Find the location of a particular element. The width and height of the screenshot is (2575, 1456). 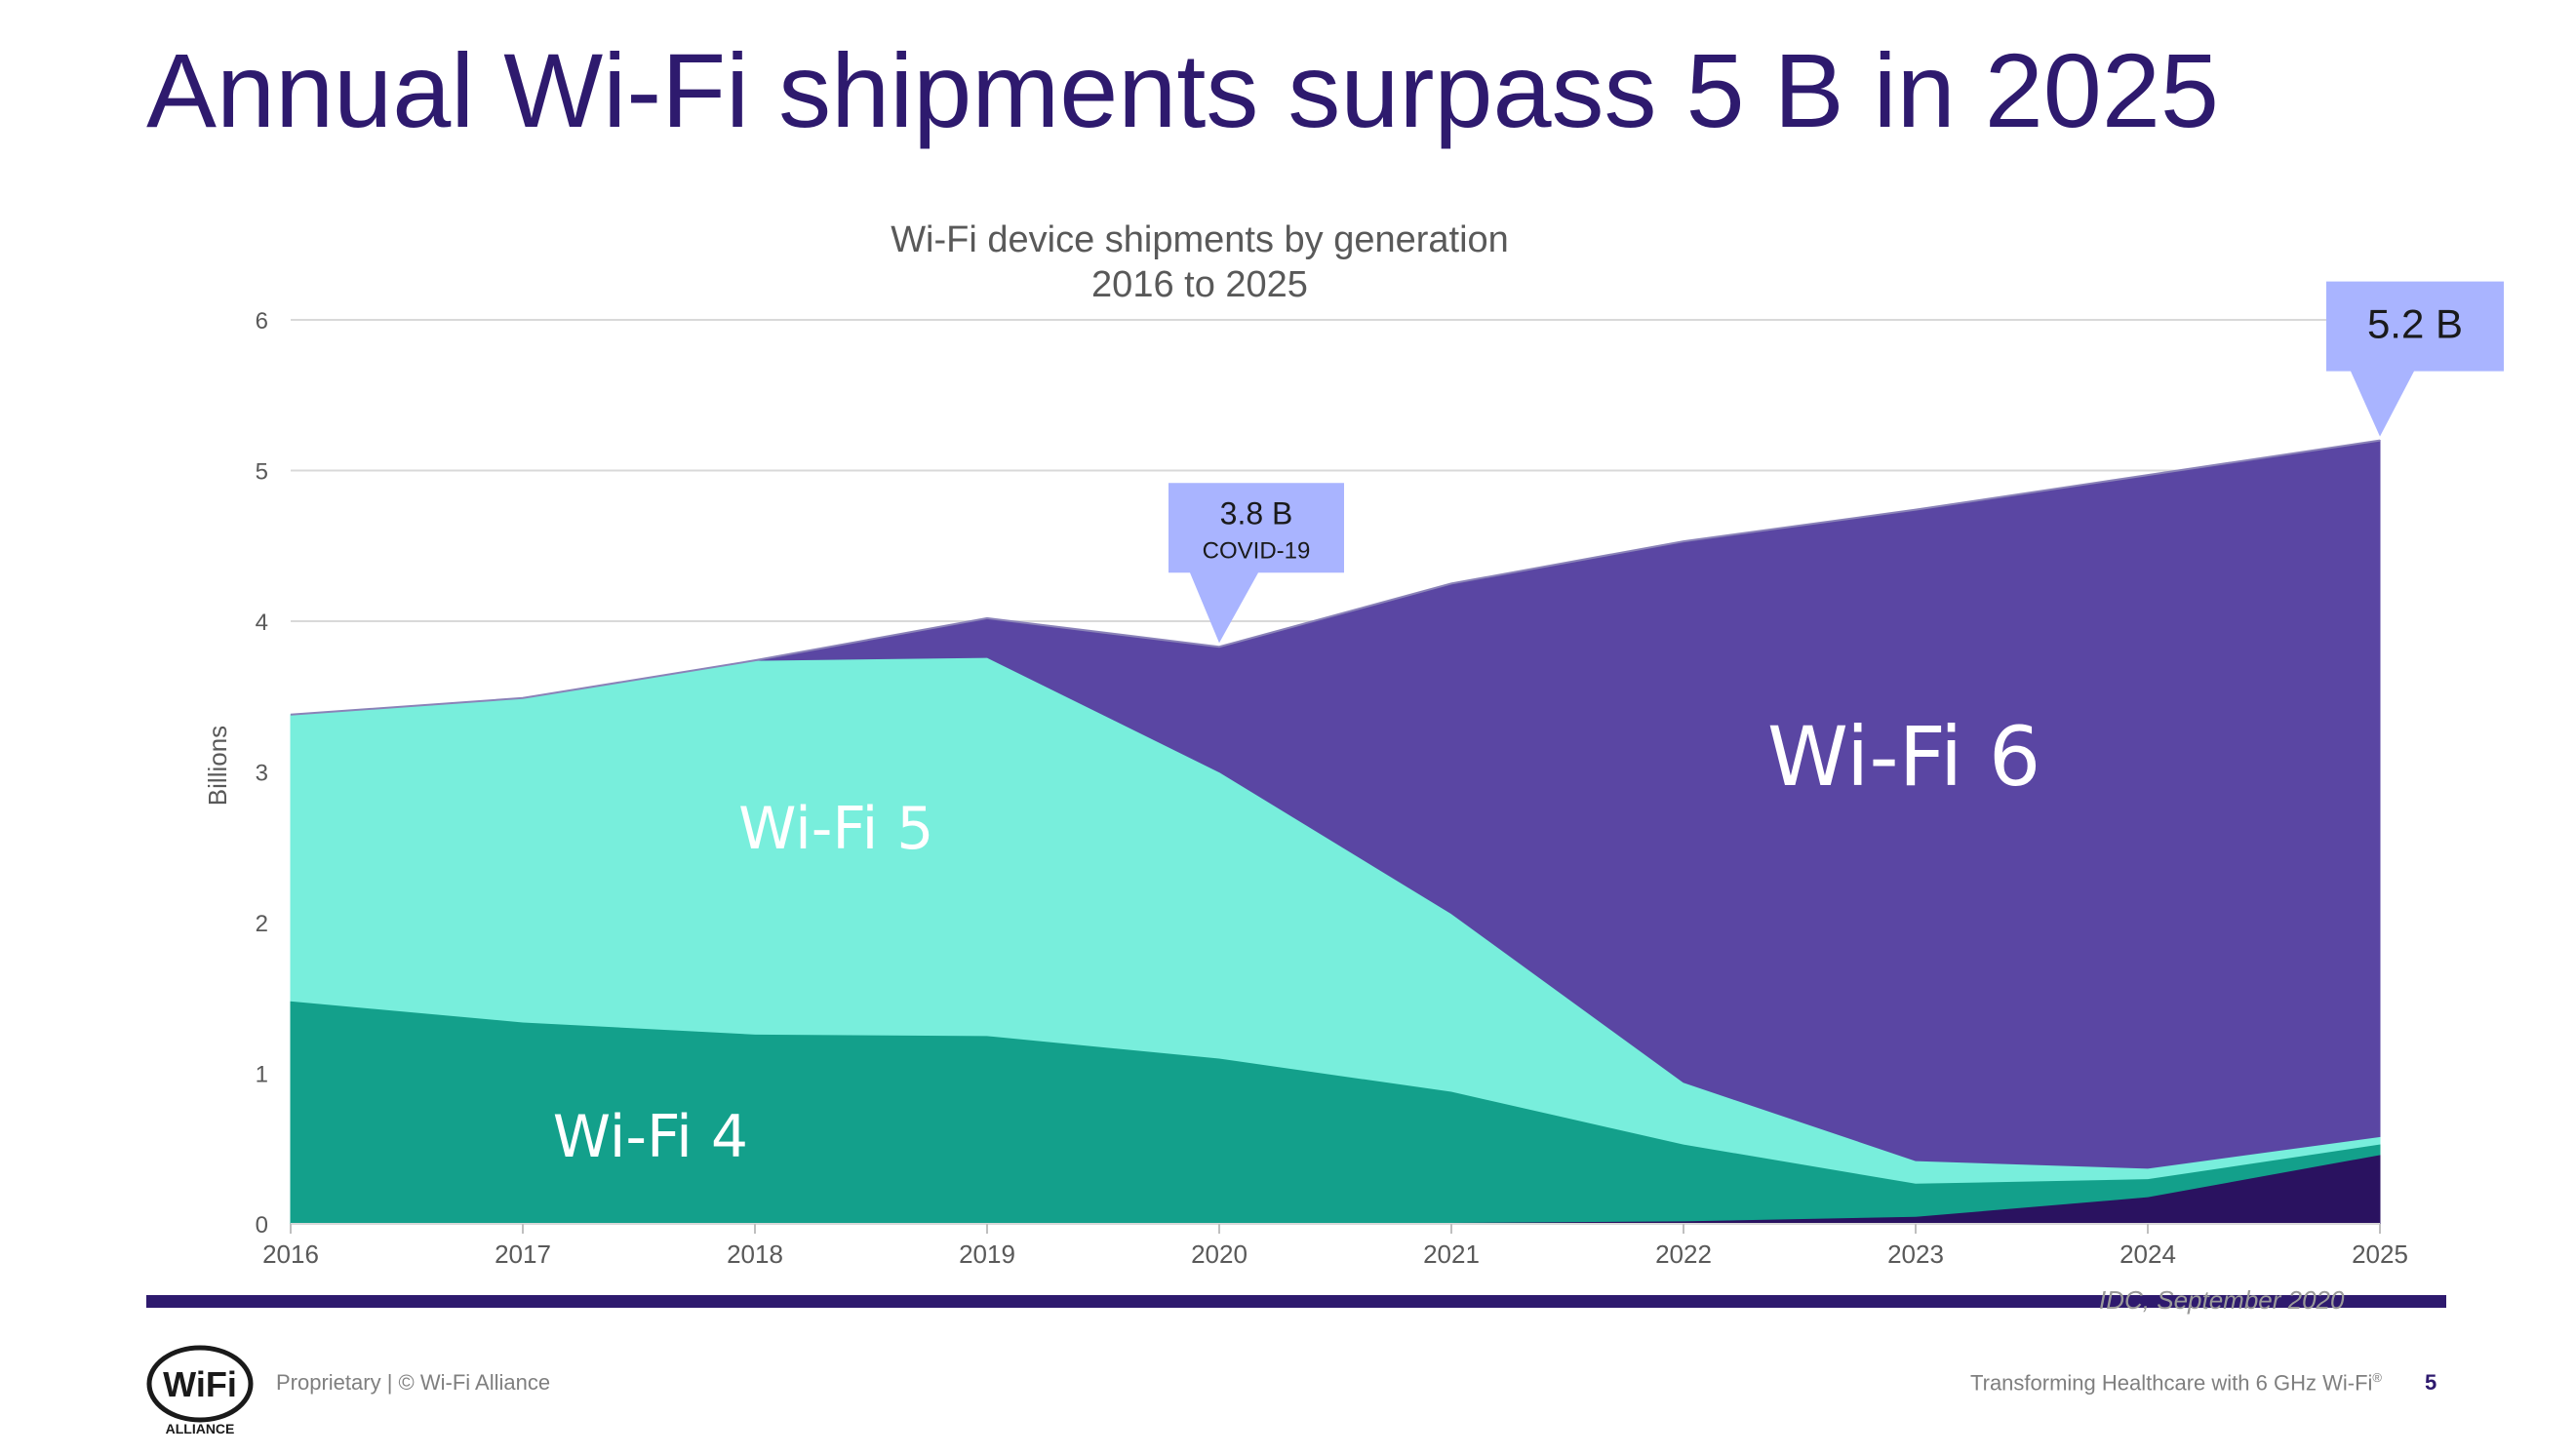

y-axis-label: Billions is located at coordinates (217, 766).